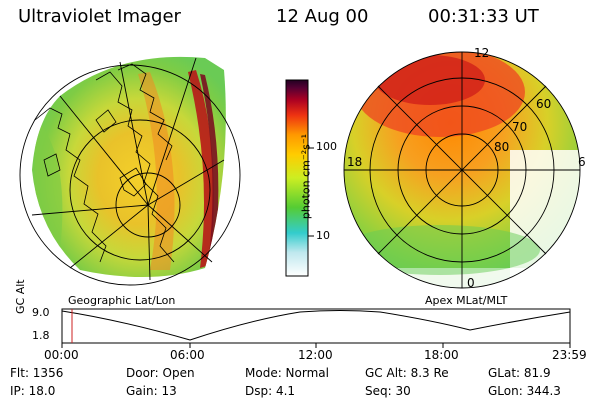 Image resolution: width=600 pixels, height=400 pixels. What do you see at coordinates (407, 373) in the screenshot?
I see `status-gcalt: GC Alt: 8.3 Re` at bounding box center [407, 373].